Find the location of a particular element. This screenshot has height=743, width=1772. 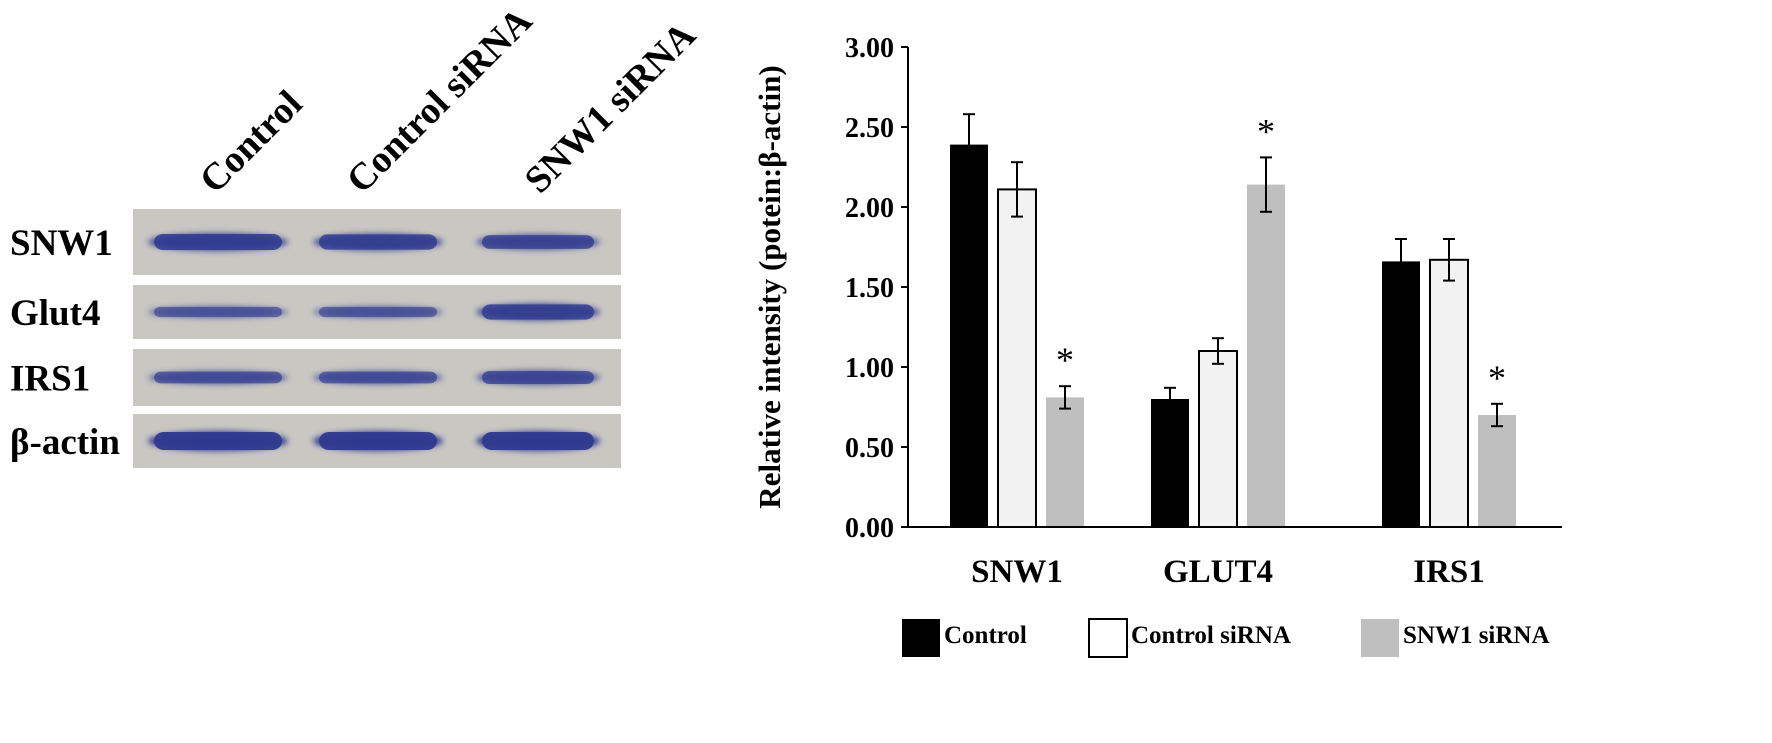

lane-labels: Control Control siRNA SNW1 siRNA is located at coordinates (448, 100).